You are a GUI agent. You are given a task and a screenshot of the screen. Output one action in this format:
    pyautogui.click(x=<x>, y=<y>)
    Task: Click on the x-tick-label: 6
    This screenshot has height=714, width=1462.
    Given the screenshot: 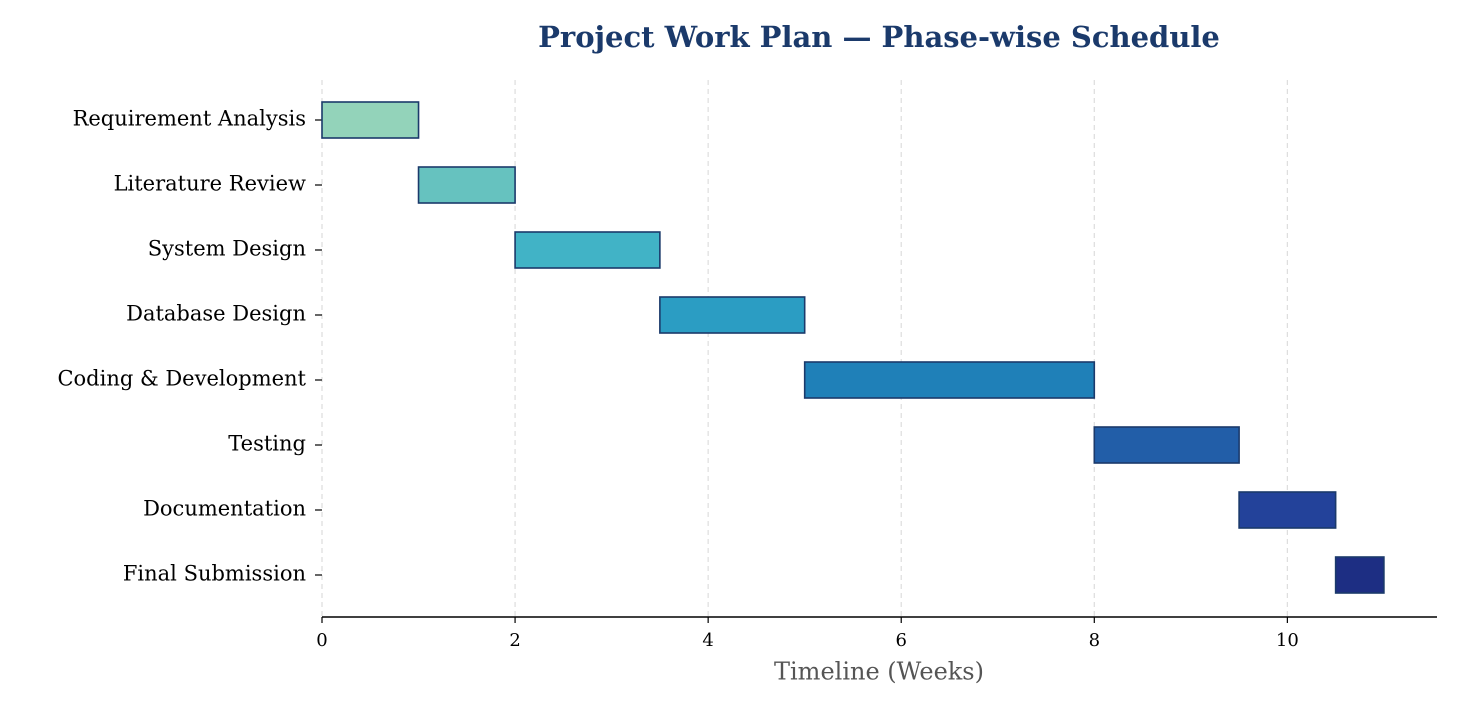 What is the action you would take?
    pyautogui.click(x=900, y=640)
    